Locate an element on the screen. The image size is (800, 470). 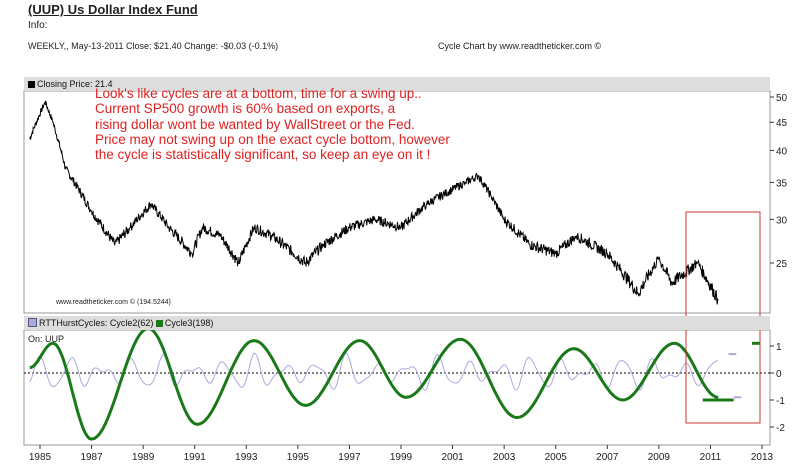
x-tick-label: 1995 is located at coordinates (298, 457).